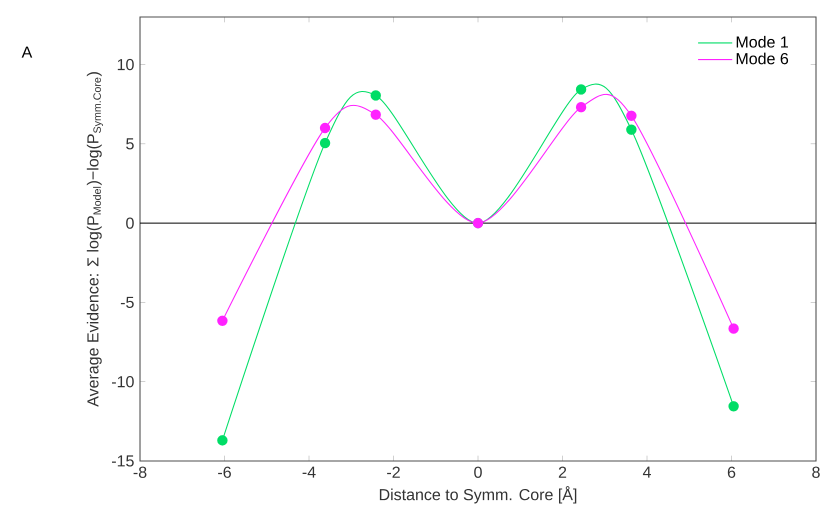 The width and height of the screenshot is (826, 529). I want to click on x-tick-label: 4, so click(646, 472).